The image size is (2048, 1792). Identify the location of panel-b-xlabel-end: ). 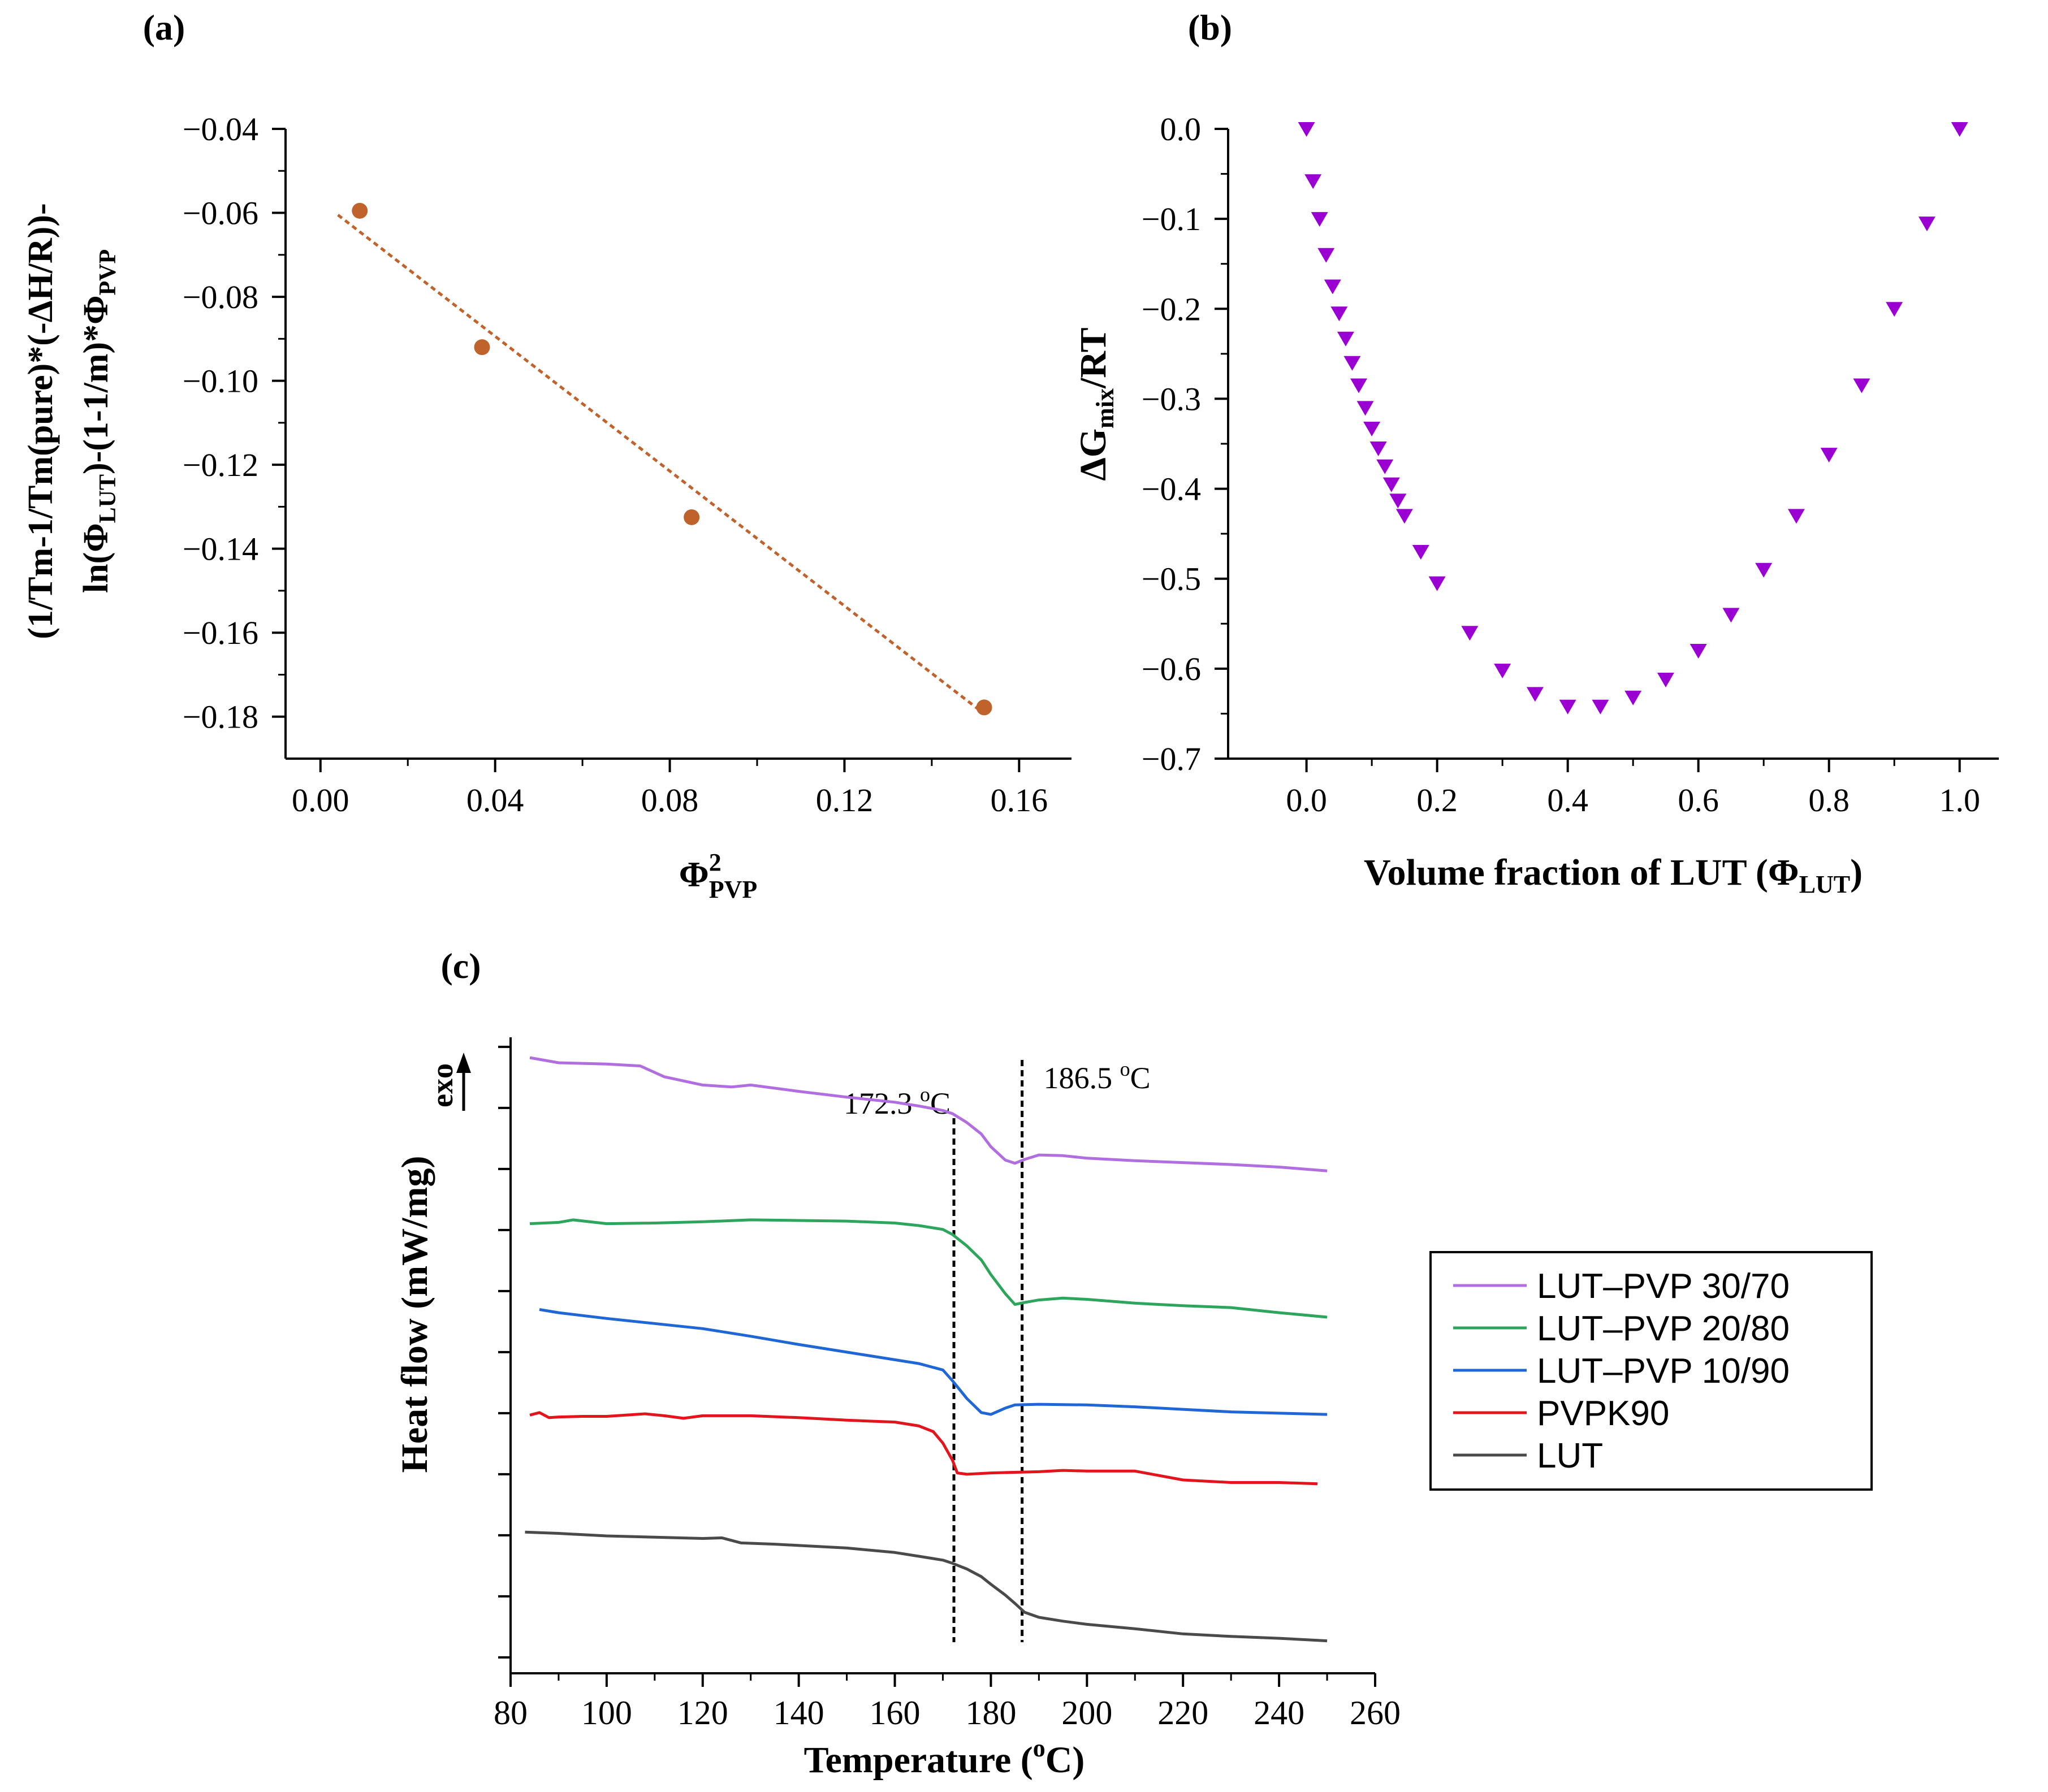
(1857, 872).